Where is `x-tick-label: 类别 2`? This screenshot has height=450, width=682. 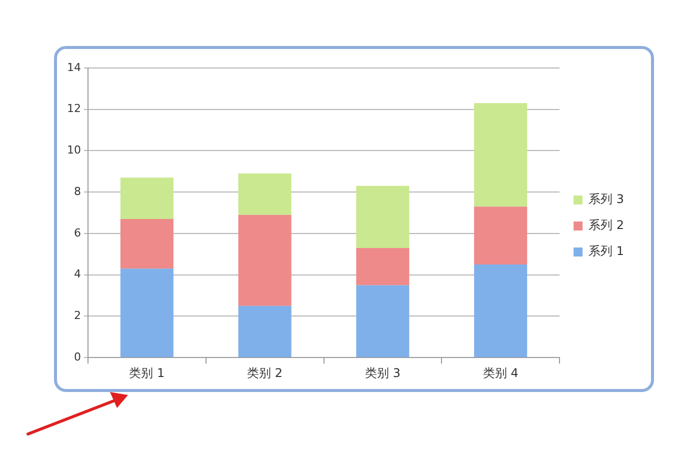 x-tick-label: 类别 2 is located at coordinates (265, 373).